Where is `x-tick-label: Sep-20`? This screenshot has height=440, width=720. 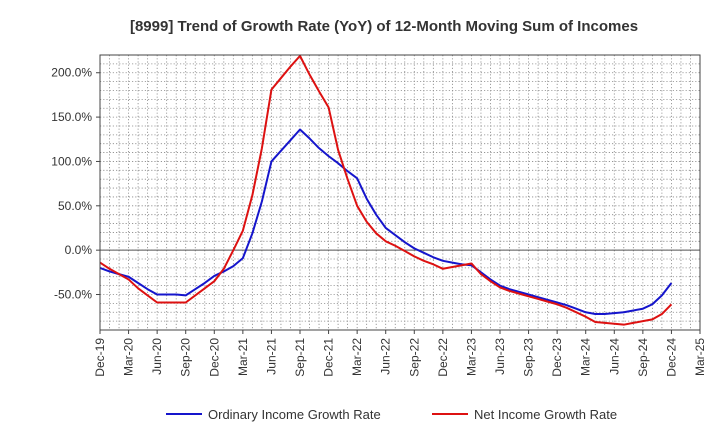 x-tick-label: Sep-20 is located at coordinates (186, 357).